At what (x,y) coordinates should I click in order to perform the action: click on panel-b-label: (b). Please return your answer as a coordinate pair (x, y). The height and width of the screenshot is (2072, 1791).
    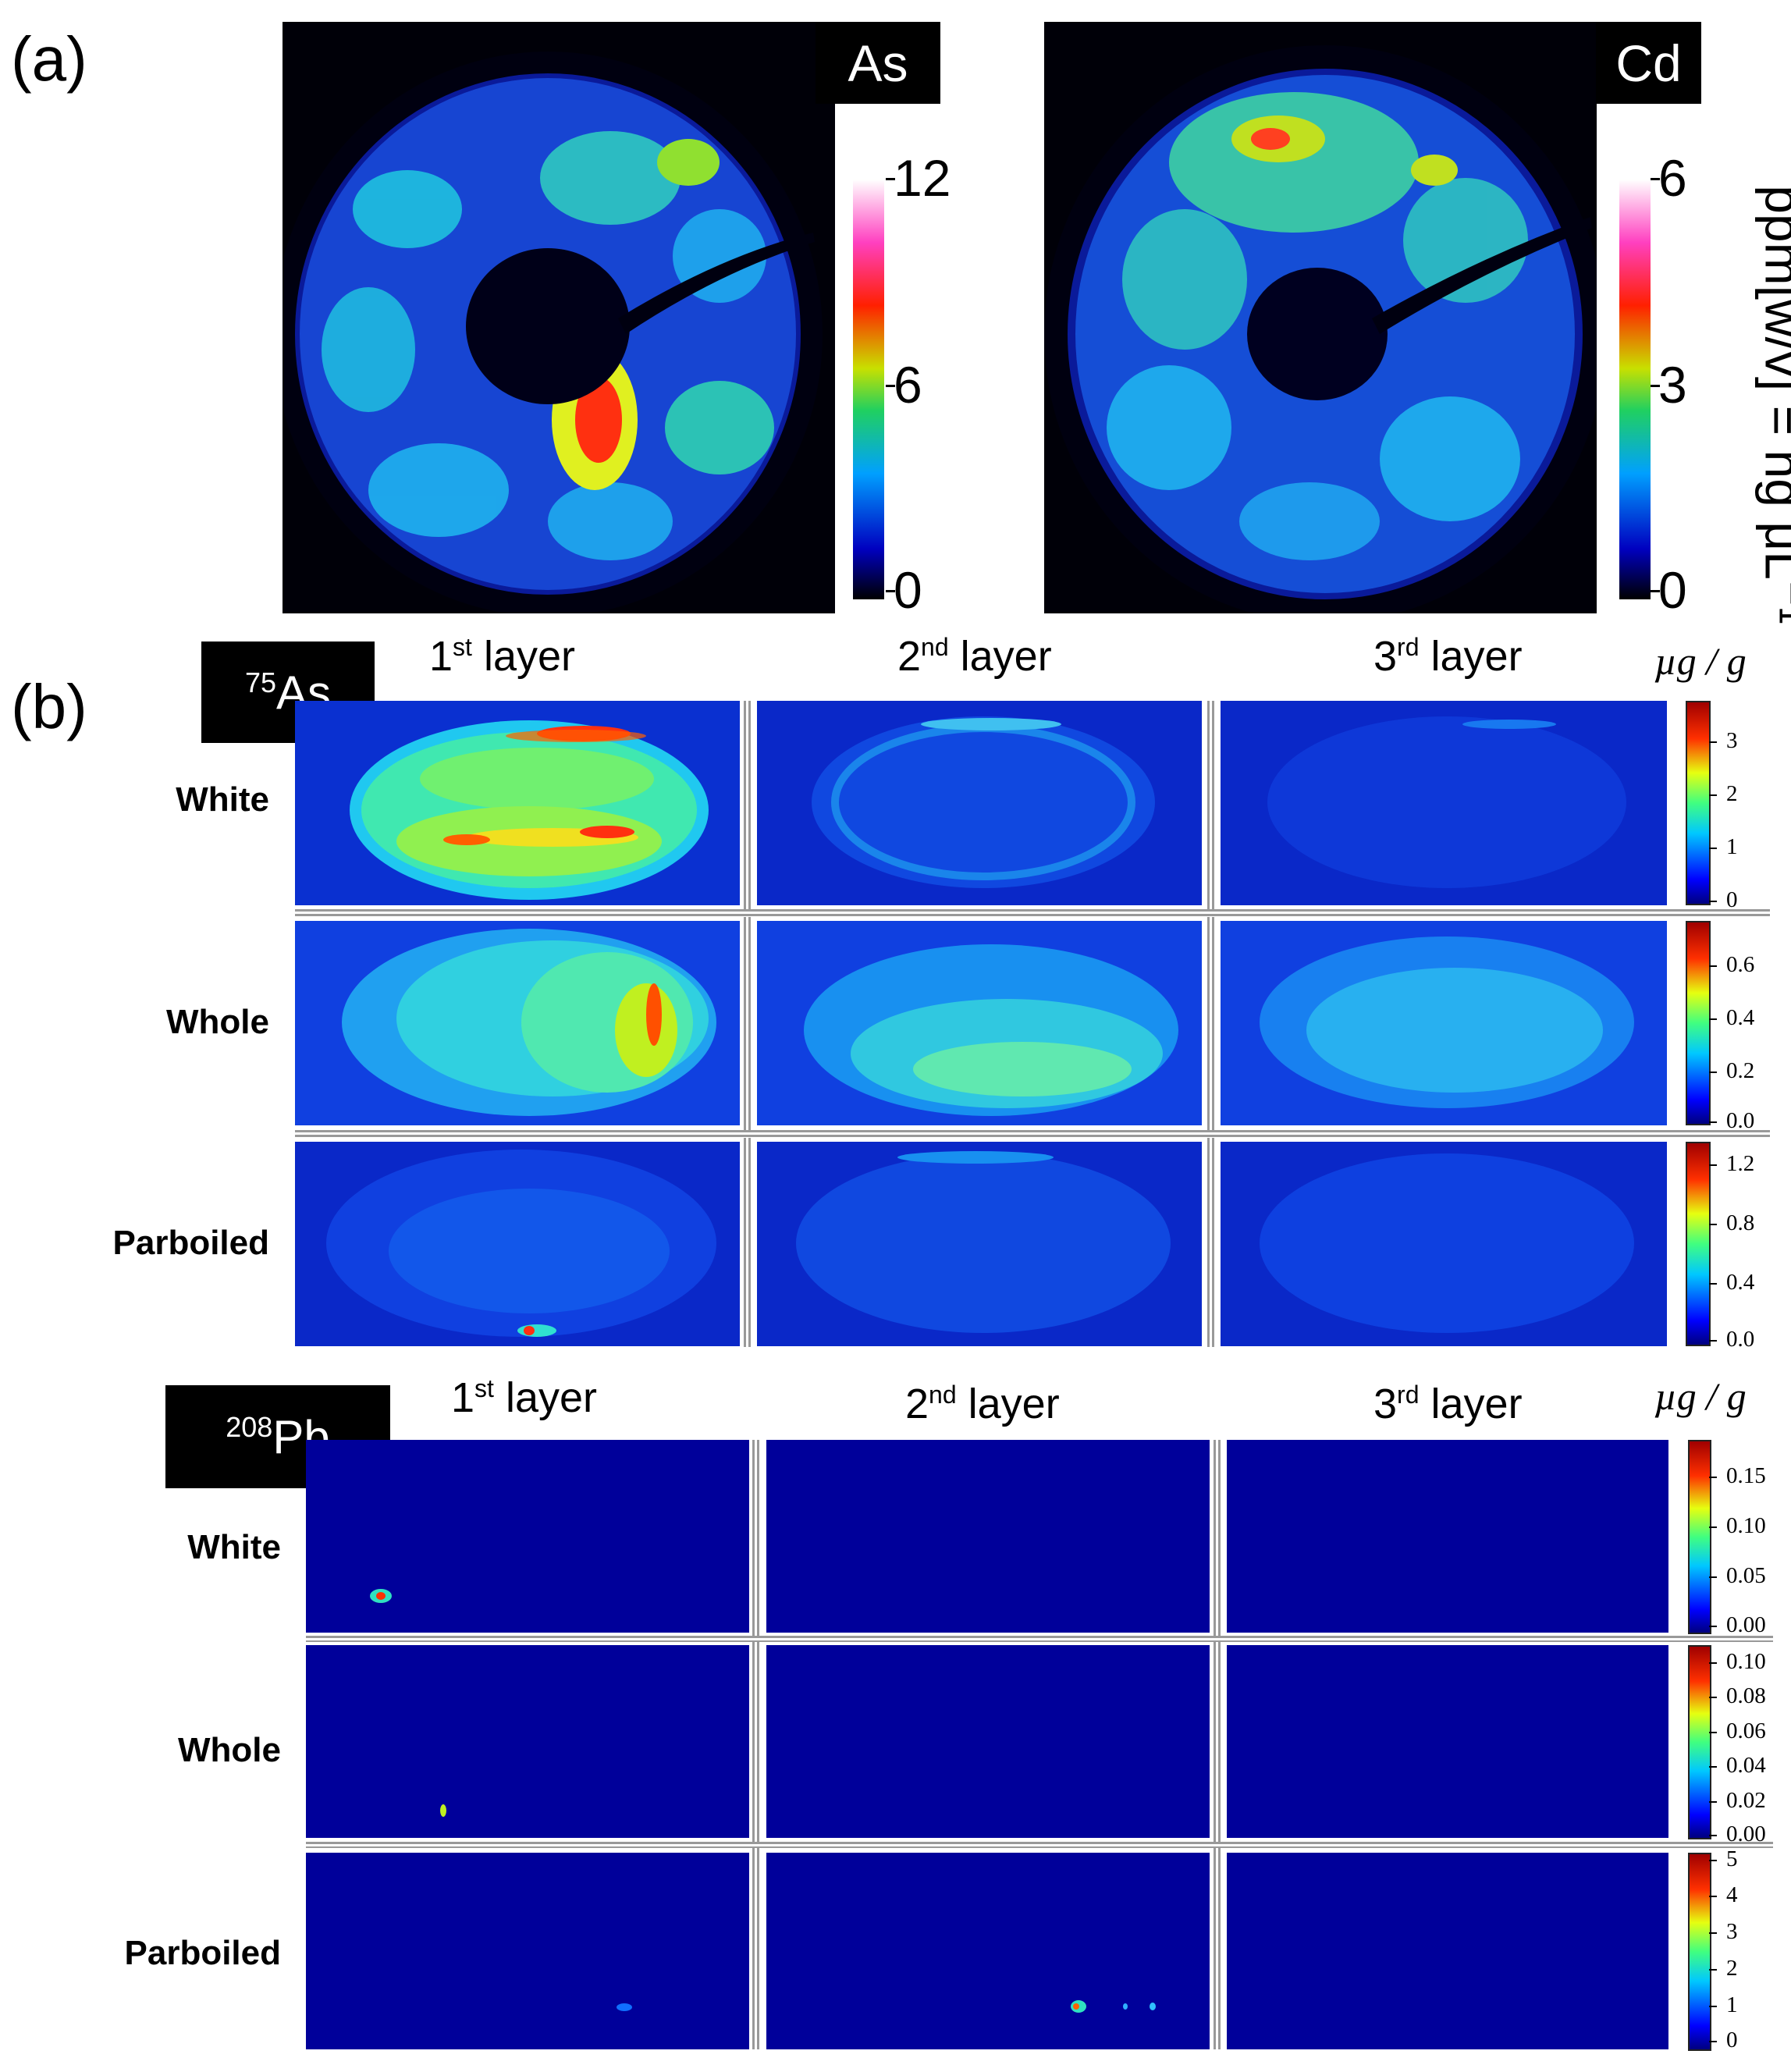
    Looking at the image, I should click on (49, 706).